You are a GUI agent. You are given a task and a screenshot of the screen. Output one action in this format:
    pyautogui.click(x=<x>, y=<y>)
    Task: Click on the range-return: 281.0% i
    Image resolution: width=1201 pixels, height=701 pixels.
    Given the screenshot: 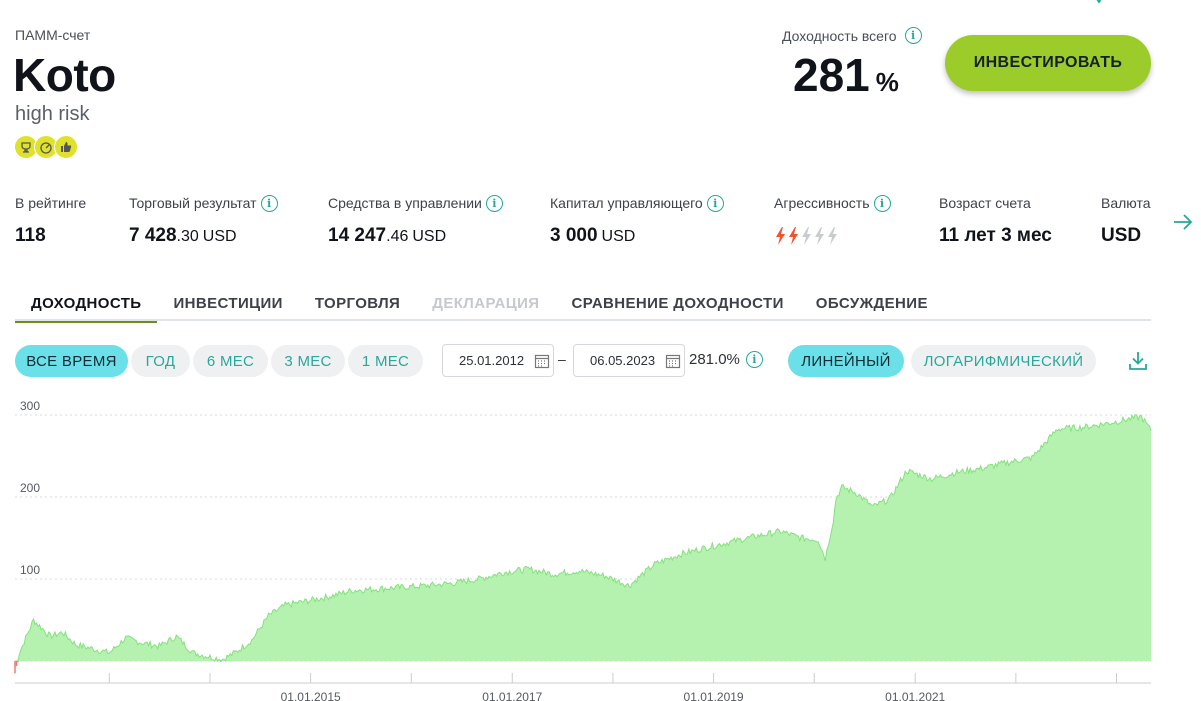 What is the action you would take?
    pyautogui.click(x=726, y=359)
    